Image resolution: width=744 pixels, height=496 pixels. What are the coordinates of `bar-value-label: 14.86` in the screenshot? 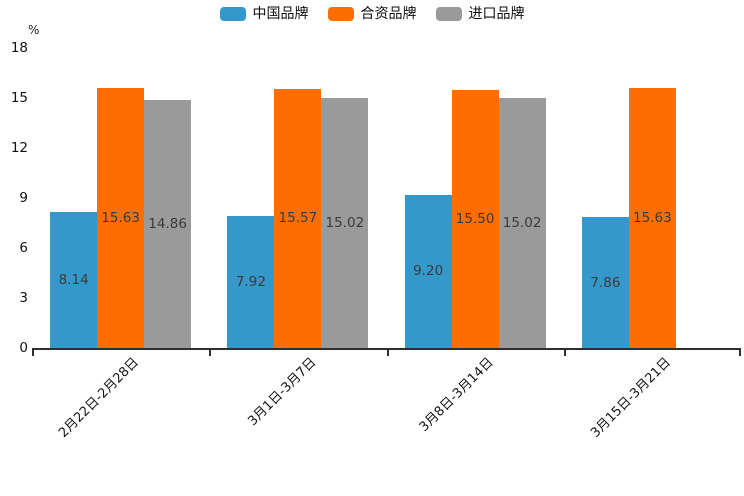 It's located at (167, 224).